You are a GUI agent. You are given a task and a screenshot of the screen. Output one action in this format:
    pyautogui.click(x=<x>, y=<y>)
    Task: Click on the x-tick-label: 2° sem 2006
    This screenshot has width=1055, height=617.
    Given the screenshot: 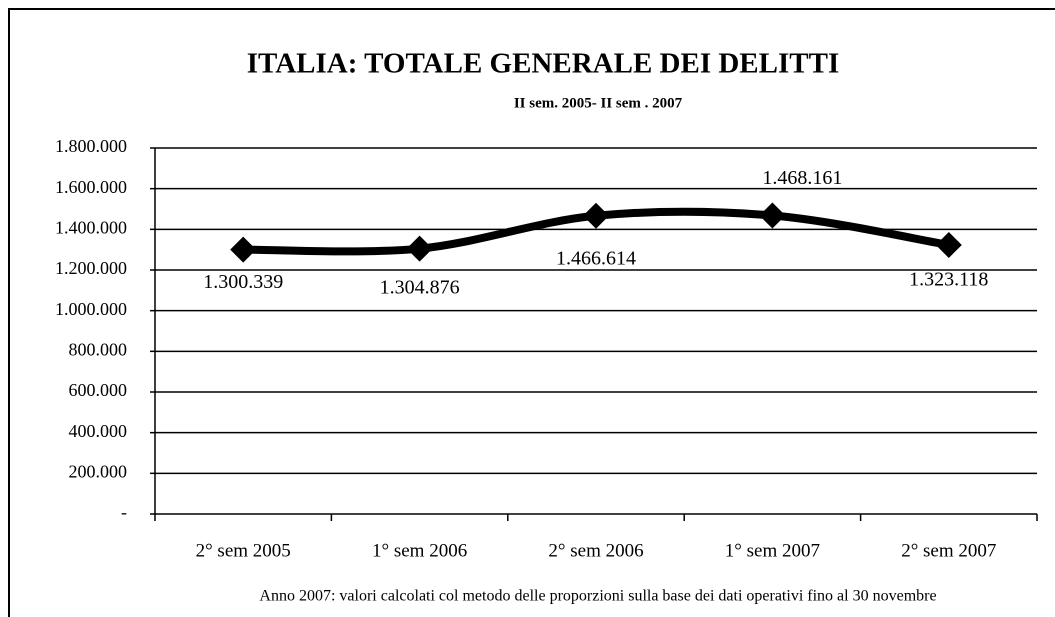 What is the action you would take?
    pyautogui.click(x=595, y=550)
    